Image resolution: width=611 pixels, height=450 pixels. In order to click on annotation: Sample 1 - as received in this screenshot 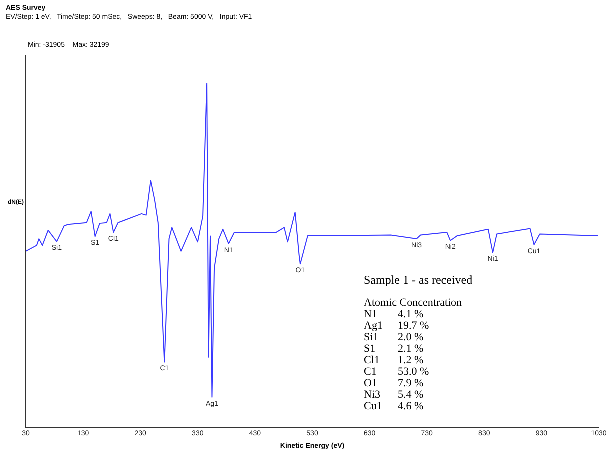, I will do `click(418, 280)`.